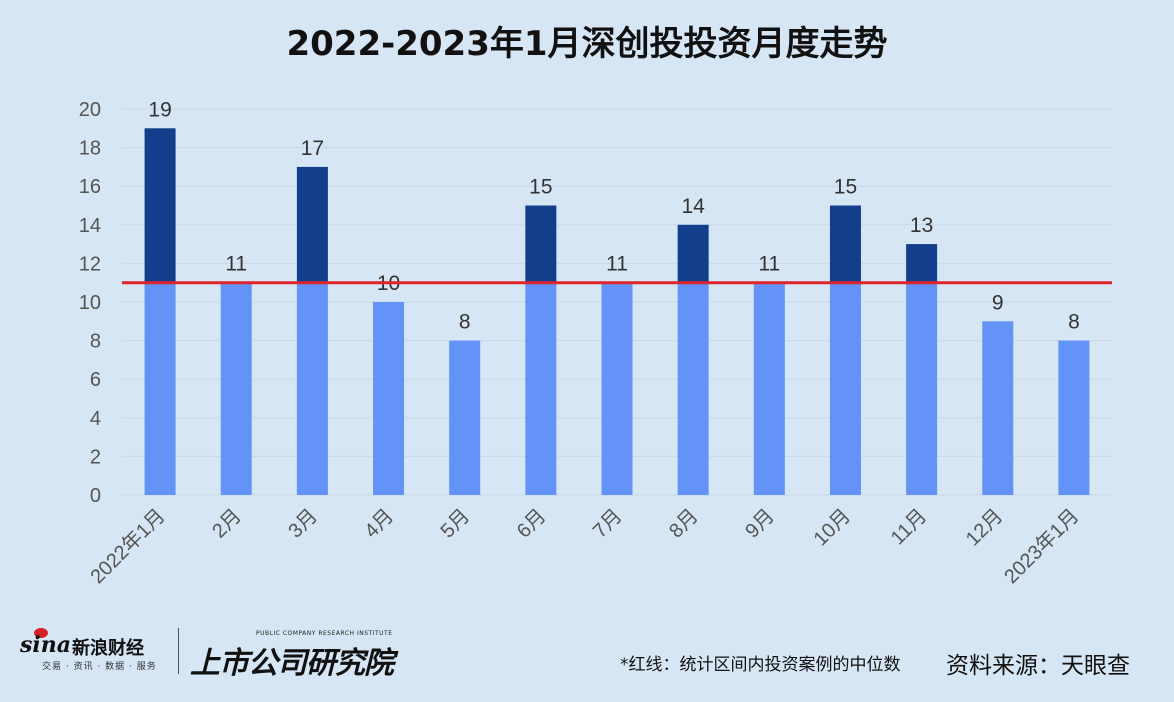  Describe the element at coordinates (292, 663) in the screenshot. I see `institute-chinese-name: 上市公司研究院` at that location.